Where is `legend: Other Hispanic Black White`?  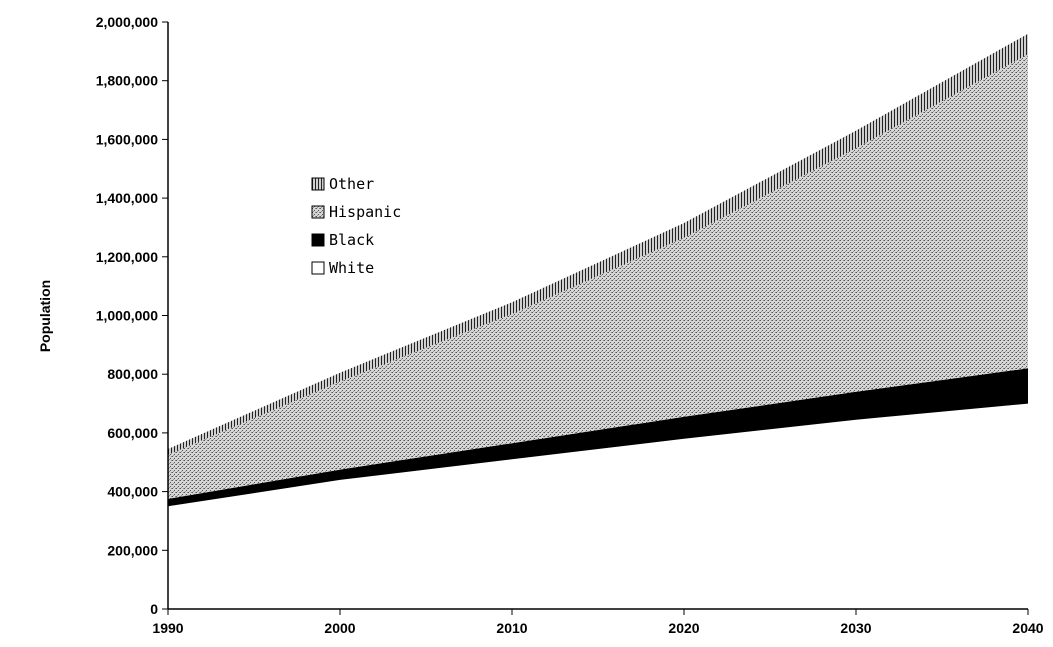 legend: Other Hispanic Black White is located at coordinates (356, 226).